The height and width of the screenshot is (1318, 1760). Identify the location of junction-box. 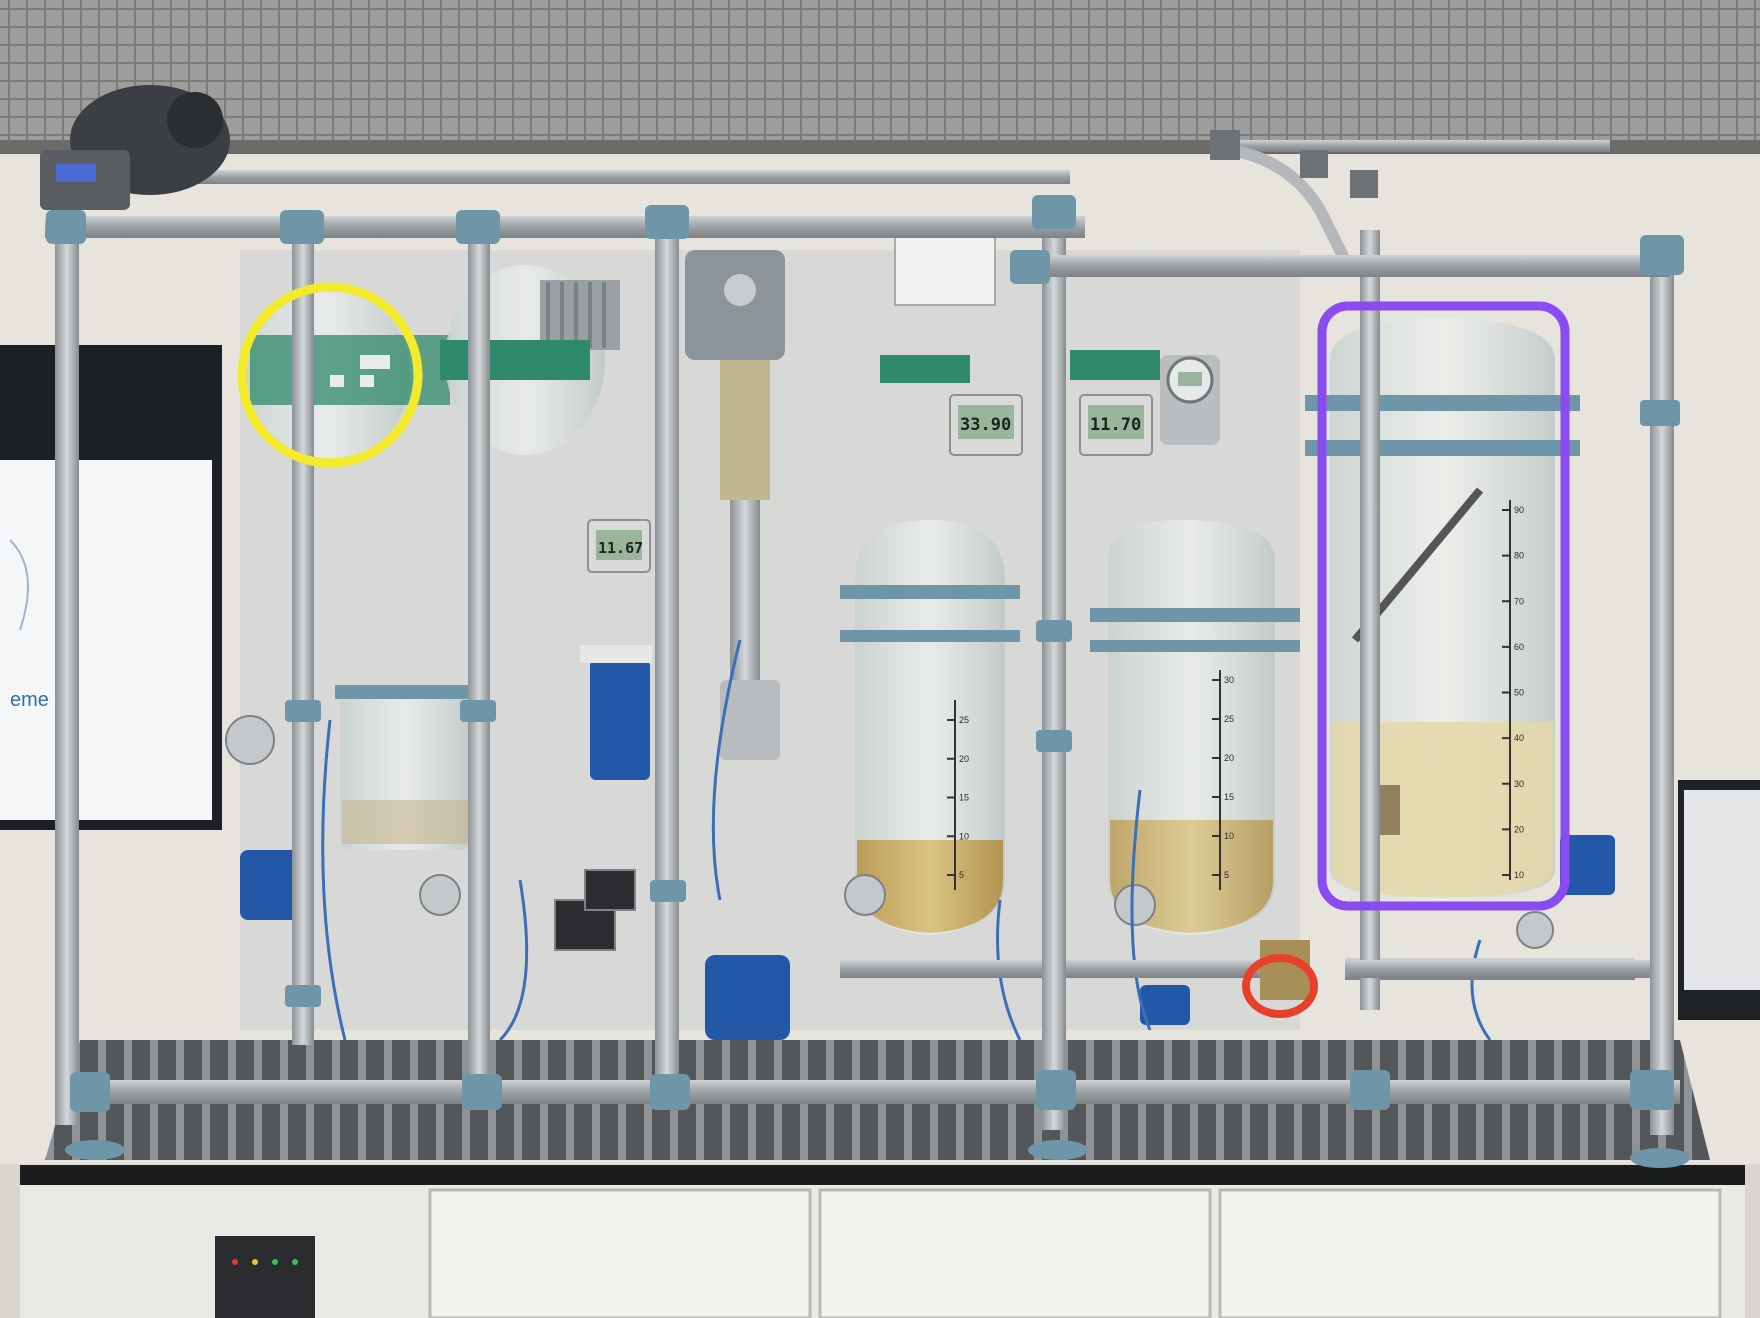
(945, 265).